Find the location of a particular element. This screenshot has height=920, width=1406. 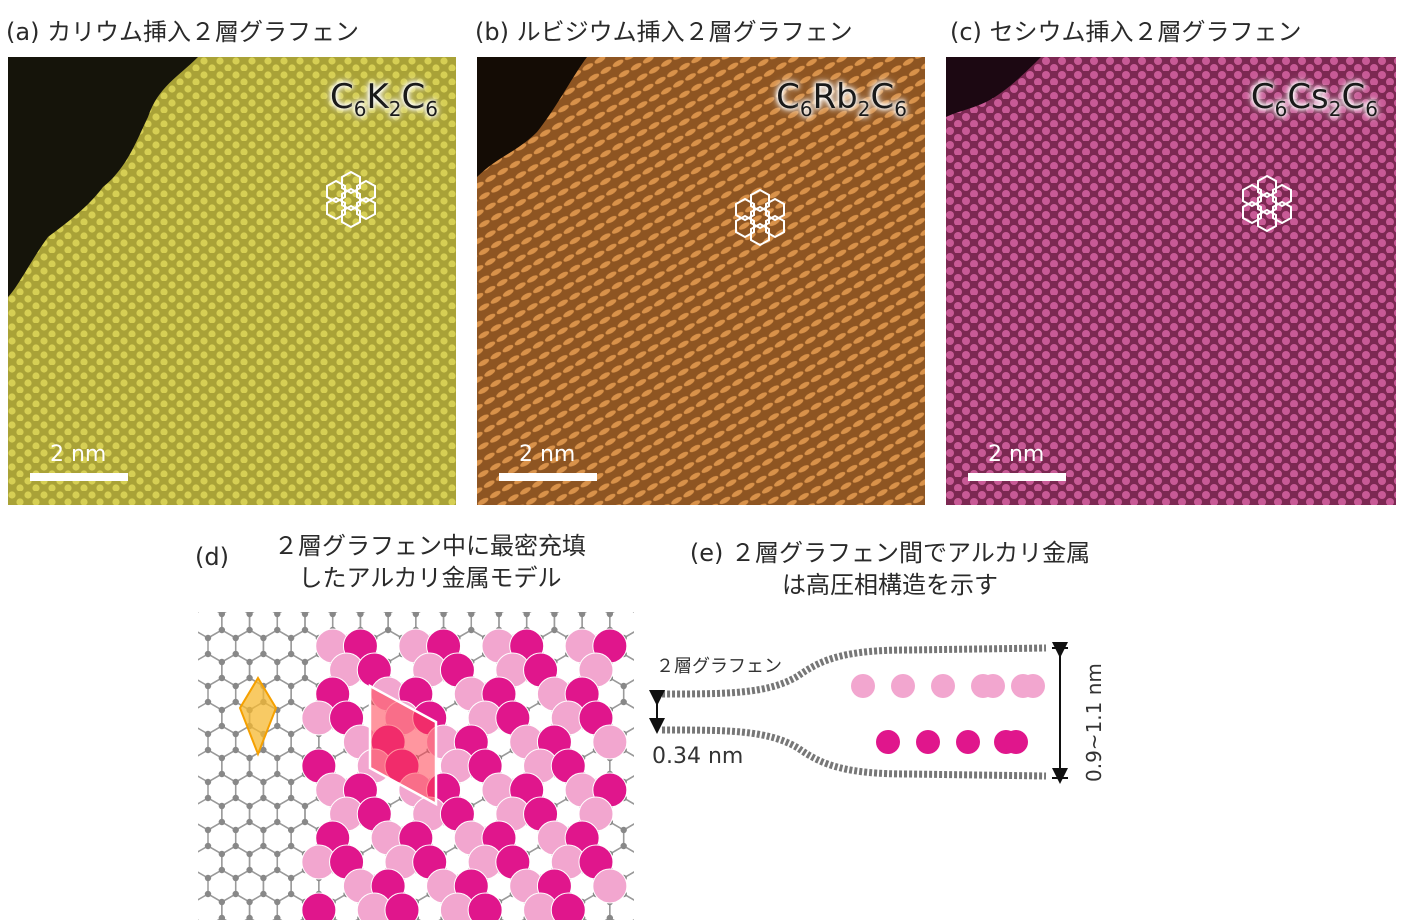

title-d: ２層グラフェン中に最密充填 したアルカリ金属モデル is located at coordinates (430, 562).